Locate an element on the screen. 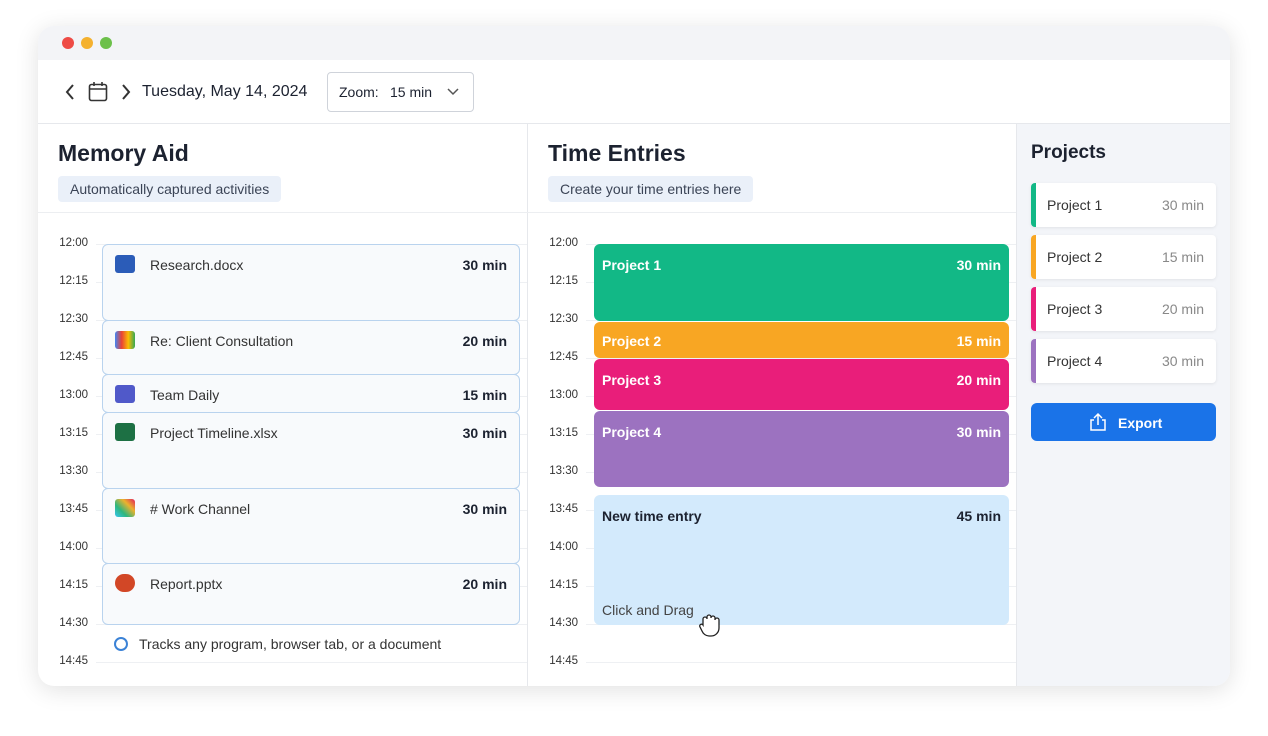 The image size is (1268, 736). activity-card: Re: Client Consultation 20 min is located at coordinates (311, 347).